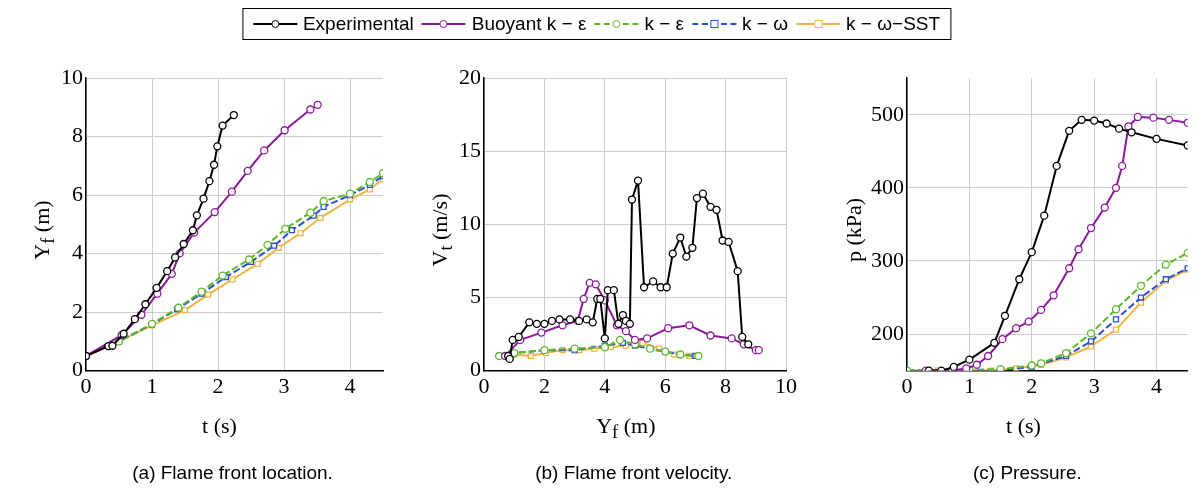 The height and width of the screenshot is (497, 1193). Describe the element at coordinates (893, 24) in the screenshot. I see `legend-label: k − ω−SST` at that location.